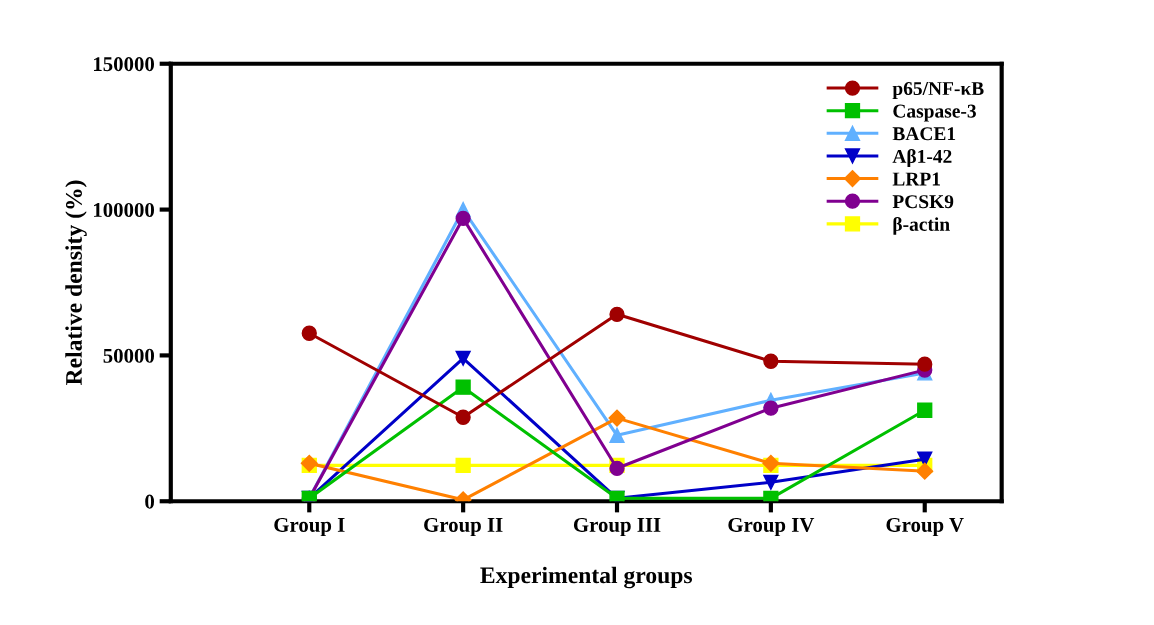  What do you see at coordinates (586, 577) in the screenshot?
I see `x-axis-title: Experimental groups` at bounding box center [586, 577].